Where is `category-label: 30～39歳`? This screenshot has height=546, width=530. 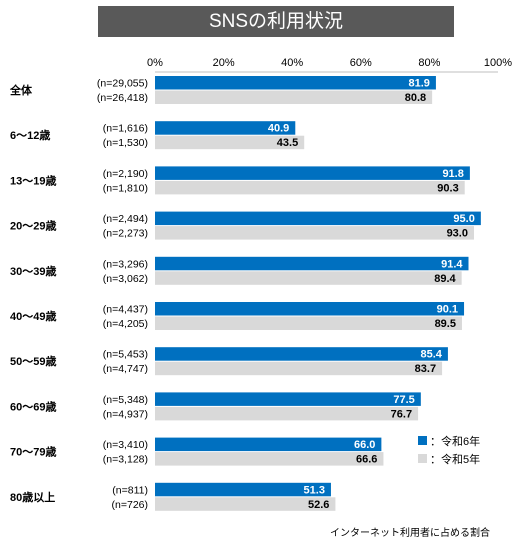 category-label: 30～39歳 is located at coordinates (33, 271).